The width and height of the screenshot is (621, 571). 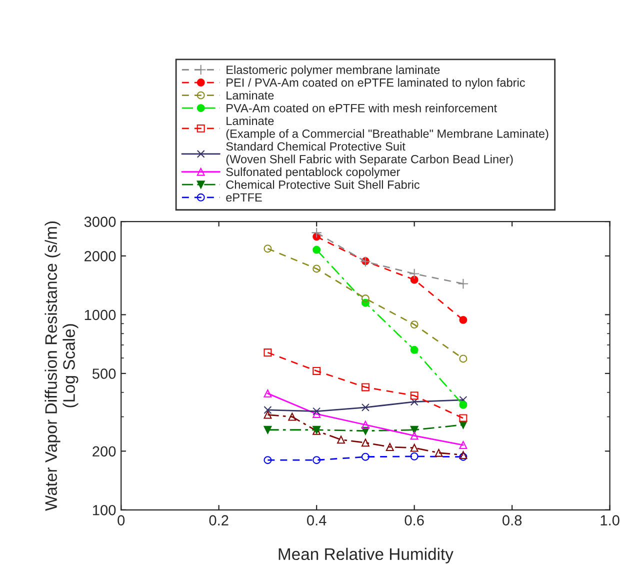 I want to click on x-axis-title: Mean Relative Humidity, so click(x=366, y=556).